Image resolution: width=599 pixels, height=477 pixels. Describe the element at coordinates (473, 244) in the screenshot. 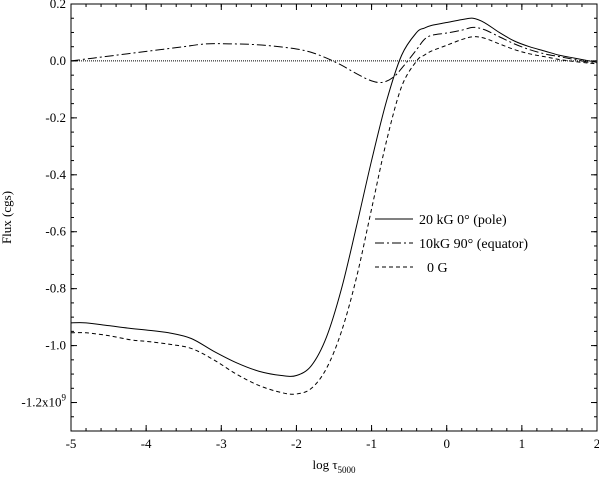

I see `legend-label: 10kG 90° (equator)` at that location.